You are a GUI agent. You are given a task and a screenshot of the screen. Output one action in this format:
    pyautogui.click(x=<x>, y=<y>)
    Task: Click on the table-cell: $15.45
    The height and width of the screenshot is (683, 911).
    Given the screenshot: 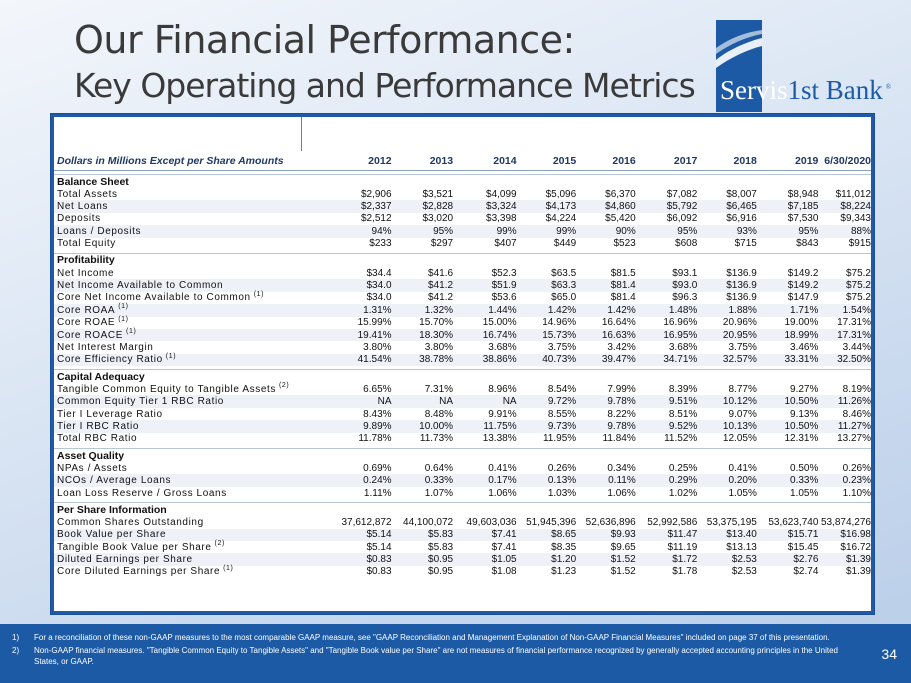 What is the action you would take?
    pyautogui.click(x=803, y=547)
    